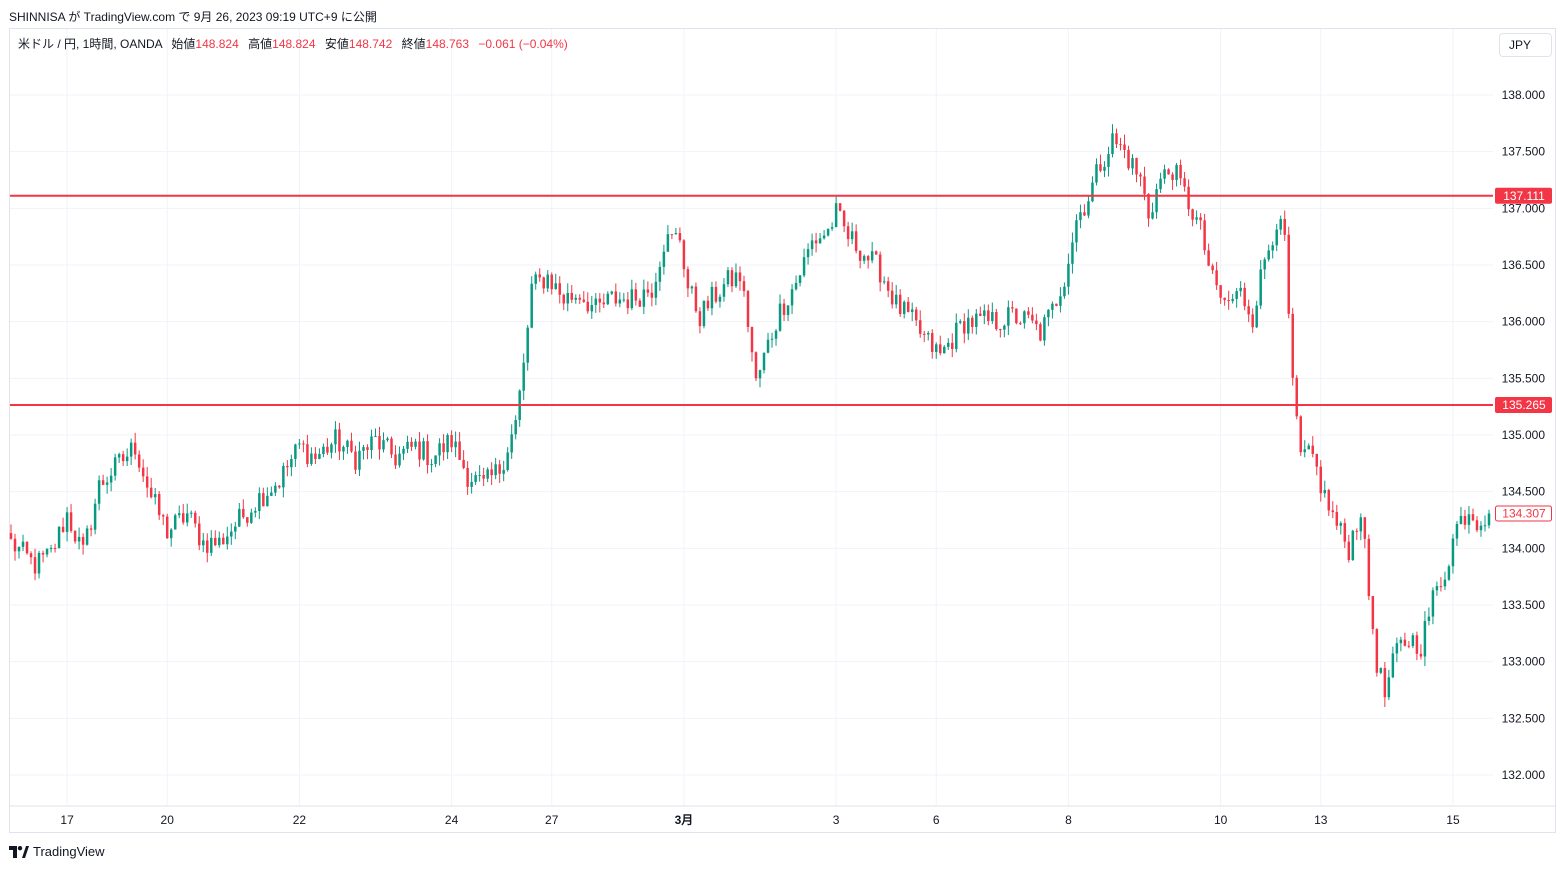 This screenshot has width=1567, height=869. Describe the element at coordinates (1524, 152) in the screenshot. I see `price-tick-label: 137.500` at that location.